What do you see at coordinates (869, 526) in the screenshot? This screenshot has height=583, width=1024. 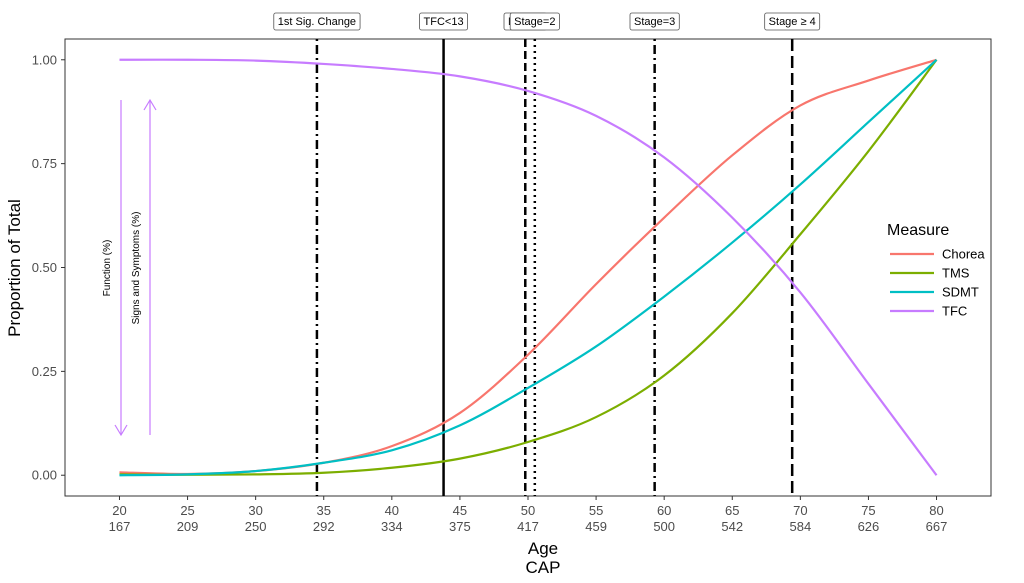 I see `x-tick-label-cap: 626` at bounding box center [869, 526].